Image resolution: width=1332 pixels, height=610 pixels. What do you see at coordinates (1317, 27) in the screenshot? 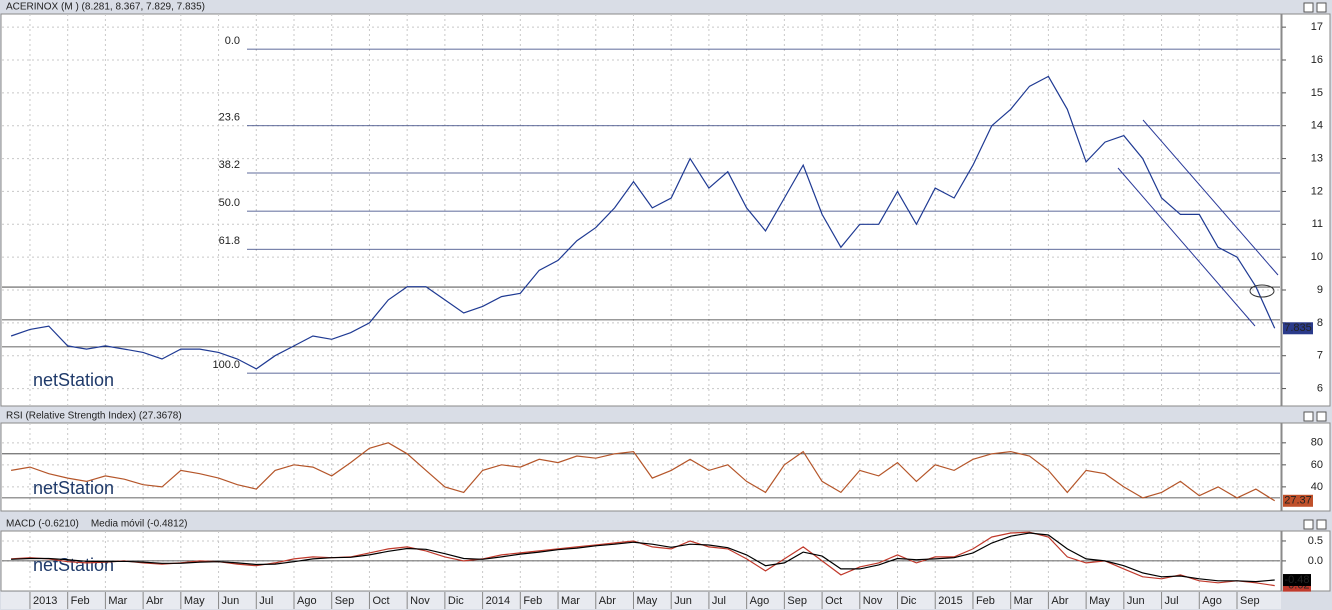
I see `y-tick-label: 17` at bounding box center [1317, 27].